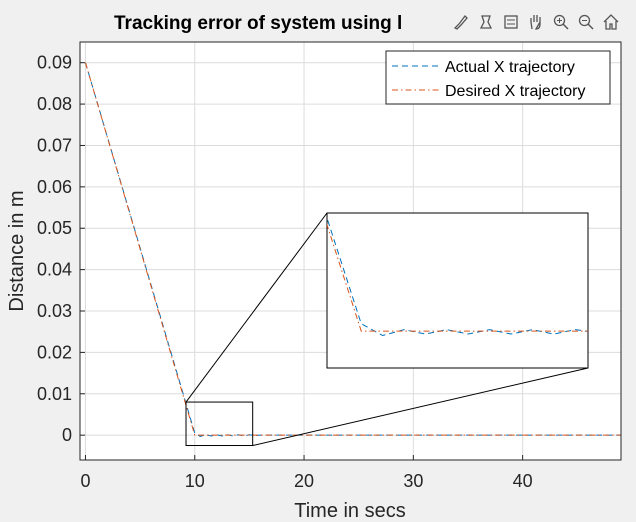 This screenshot has width=636, height=522. What do you see at coordinates (54, 228) in the screenshot?
I see `y-tick-label: 0.05` at bounding box center [54, 228].